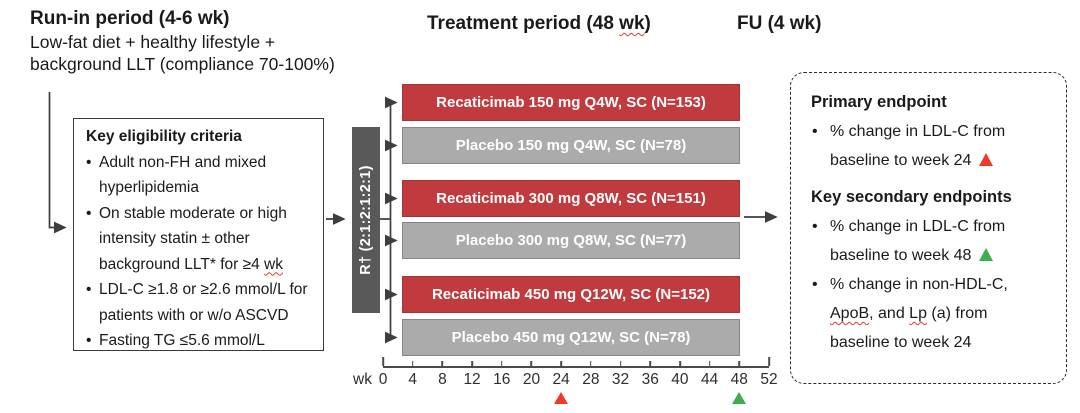 Image resolution: width=1080 pixels, height=413 pixels. Describe the element at coordinates (680, 379) in the screenshot. I see `axis-tick-label: 40` at that location.